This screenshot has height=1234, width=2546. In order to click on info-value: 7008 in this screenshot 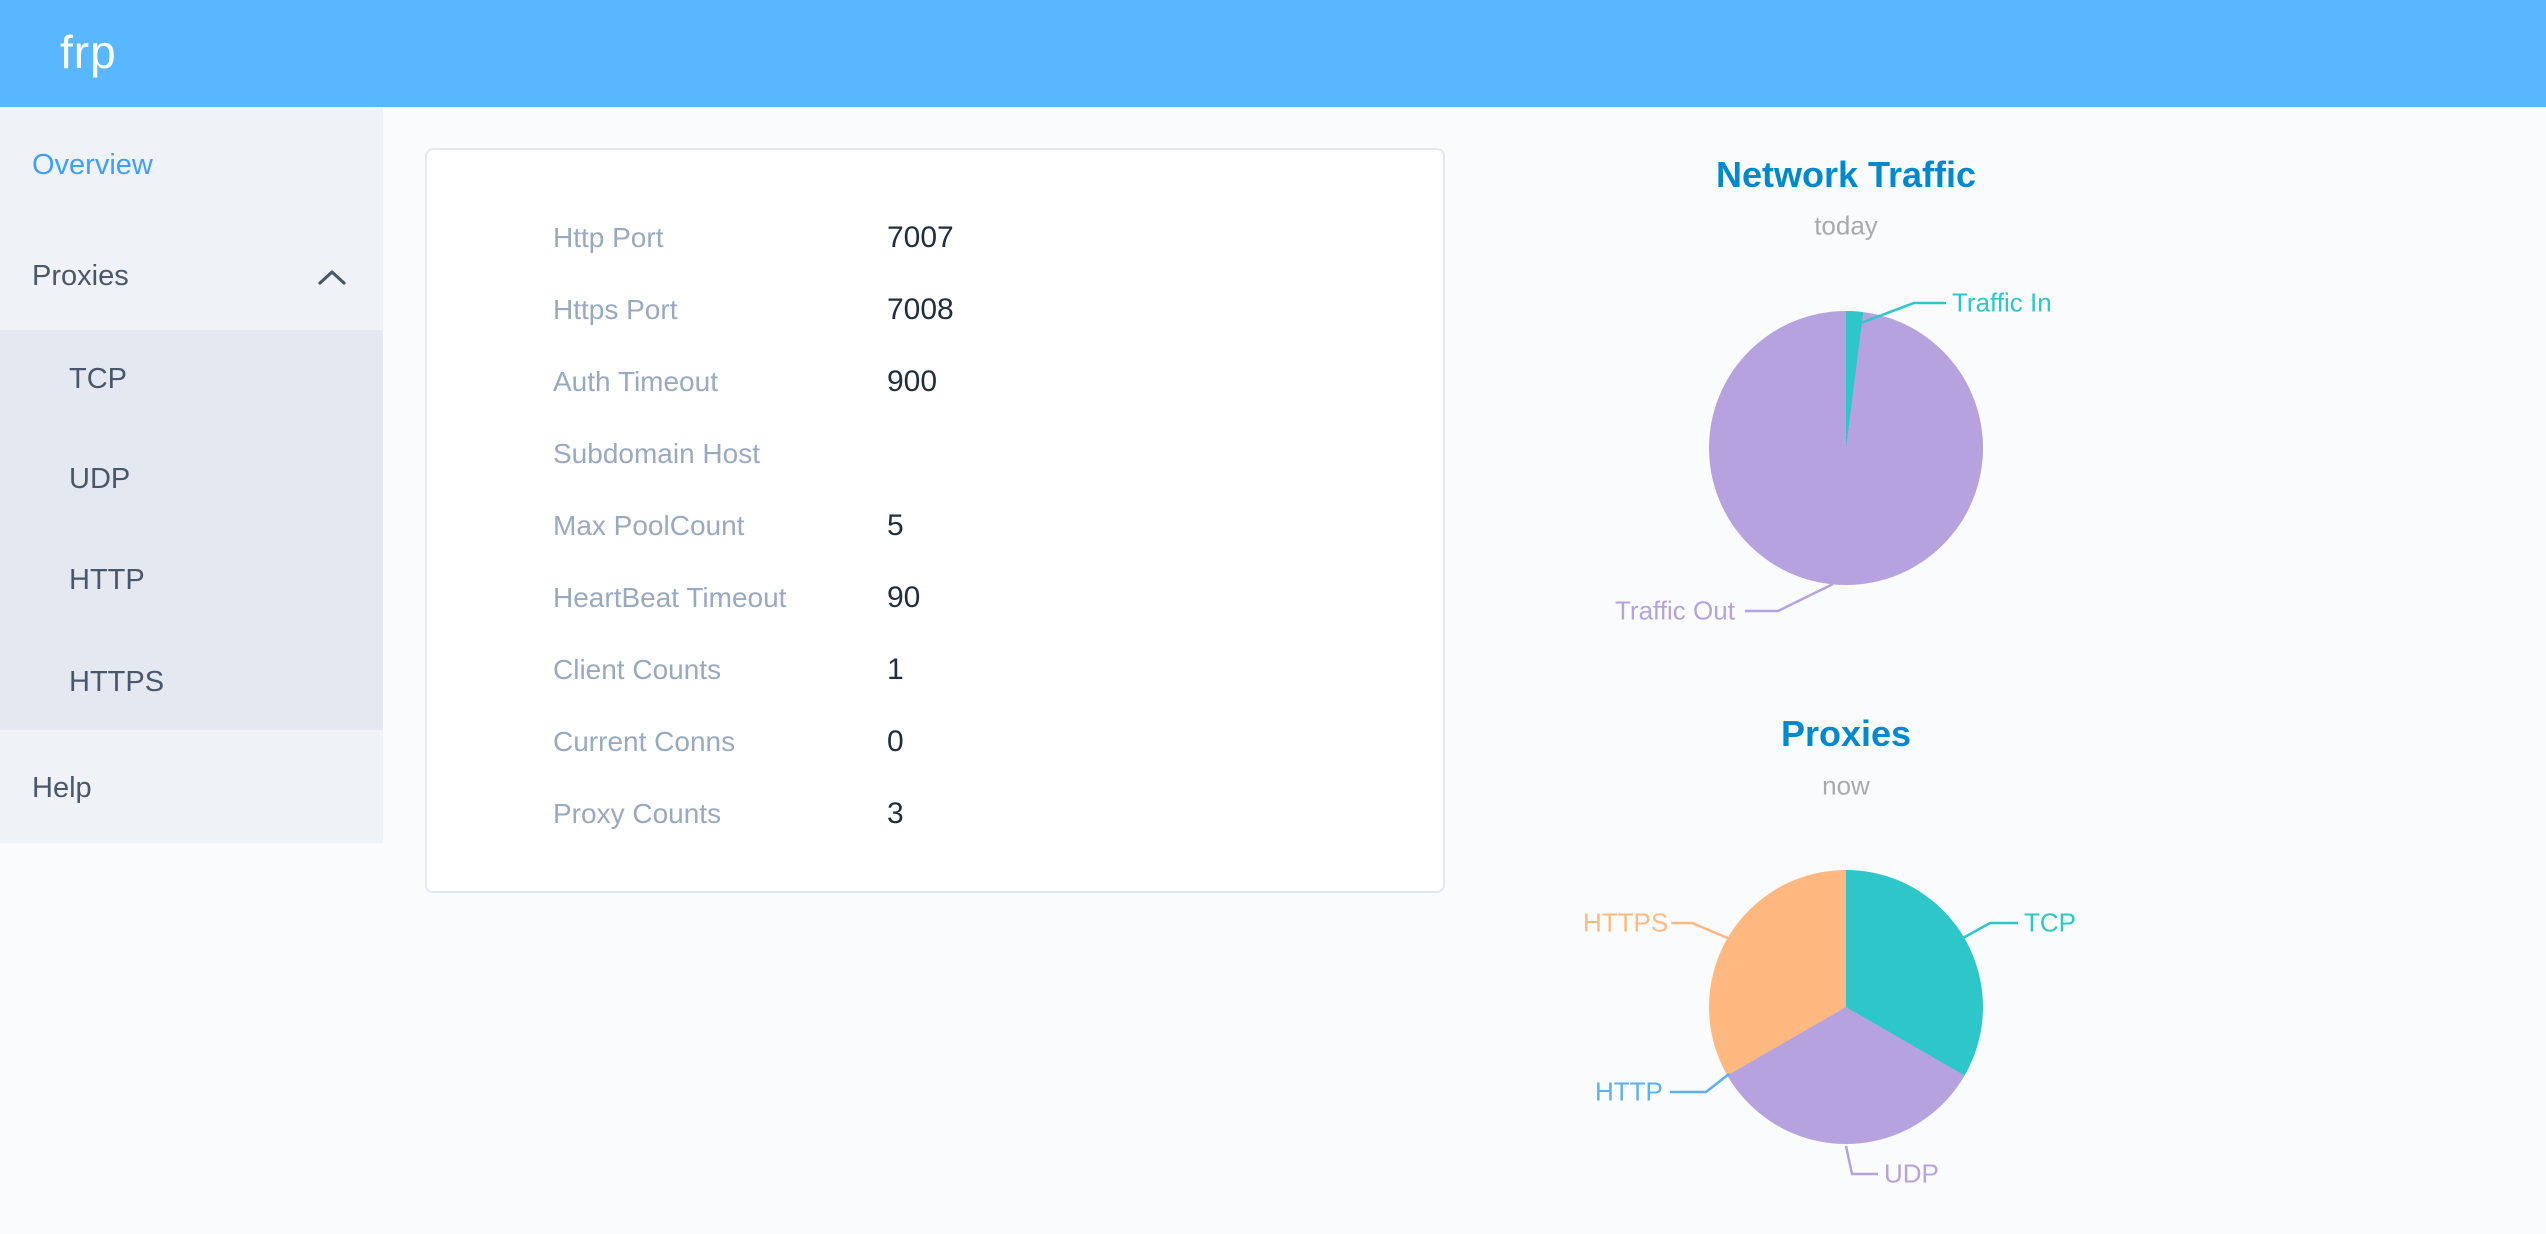, I will do `click(920, 309)`.